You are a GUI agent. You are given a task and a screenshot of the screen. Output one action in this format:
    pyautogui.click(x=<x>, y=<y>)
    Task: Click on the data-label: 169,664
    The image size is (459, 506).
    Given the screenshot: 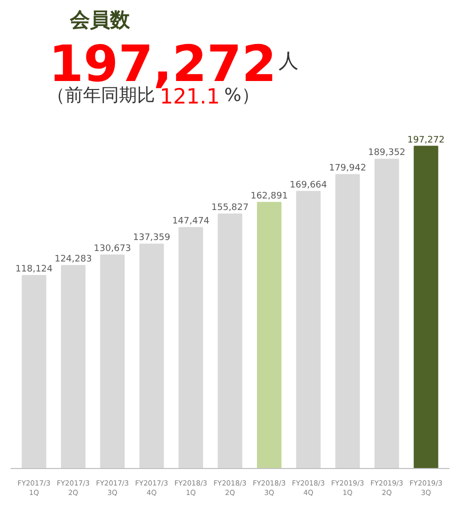 What is the action you would take?
    pyautogui.click(x=309, y=185)
    